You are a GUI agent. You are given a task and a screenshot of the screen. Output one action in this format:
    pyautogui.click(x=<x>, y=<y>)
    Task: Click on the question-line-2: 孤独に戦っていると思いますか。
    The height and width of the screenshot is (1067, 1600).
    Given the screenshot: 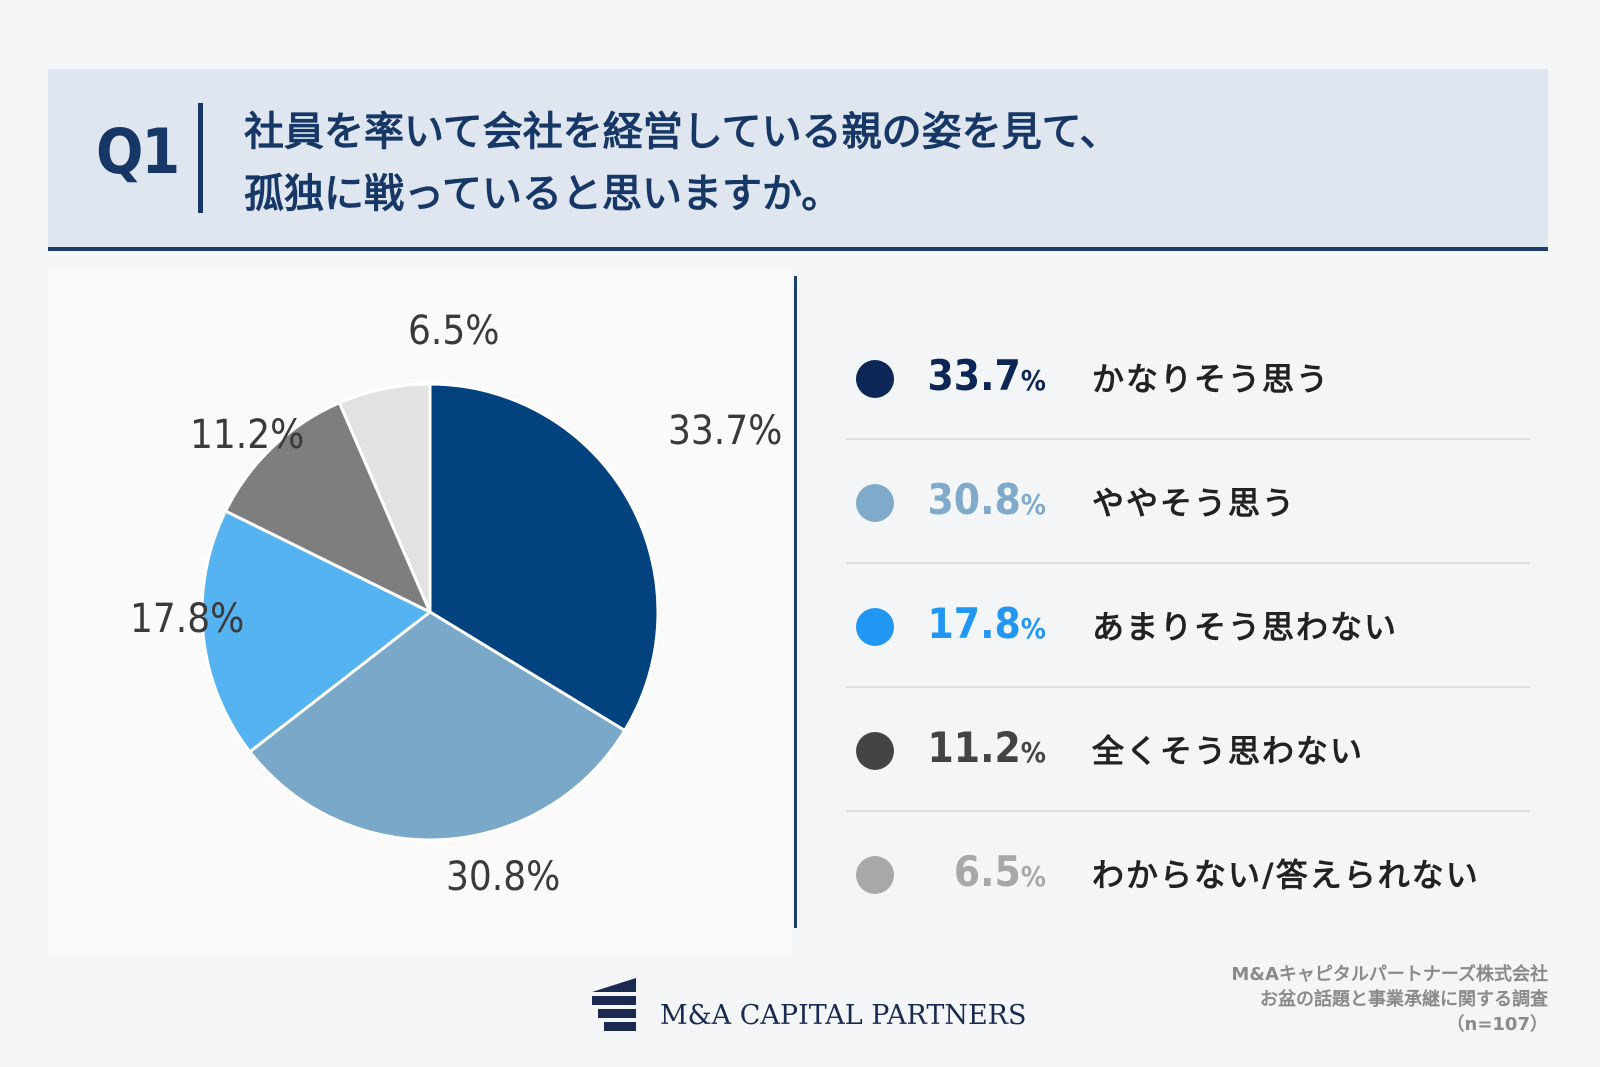 What is the action you would take?
    pyautogui.click(x=543, y=194)
    